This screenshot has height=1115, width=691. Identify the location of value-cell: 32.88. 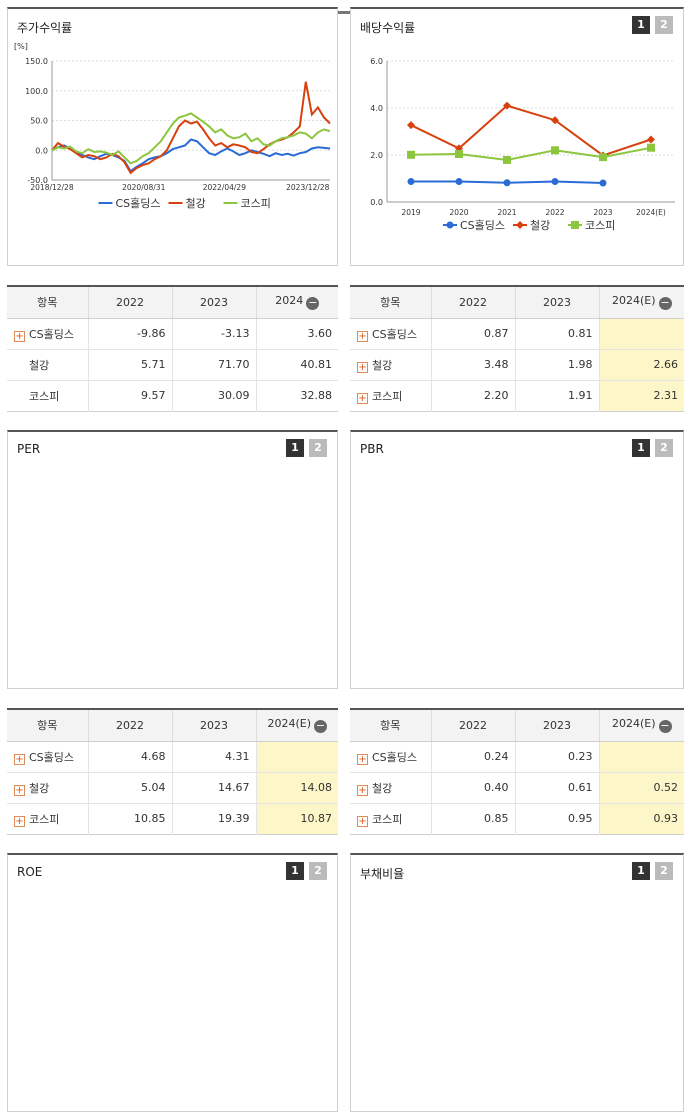
(316, 395).